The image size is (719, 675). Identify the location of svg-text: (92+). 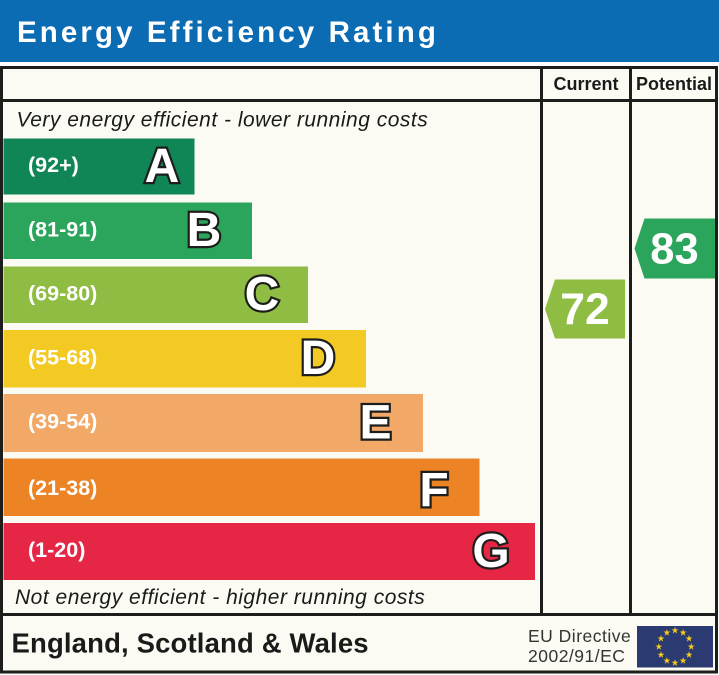
(53, 165).